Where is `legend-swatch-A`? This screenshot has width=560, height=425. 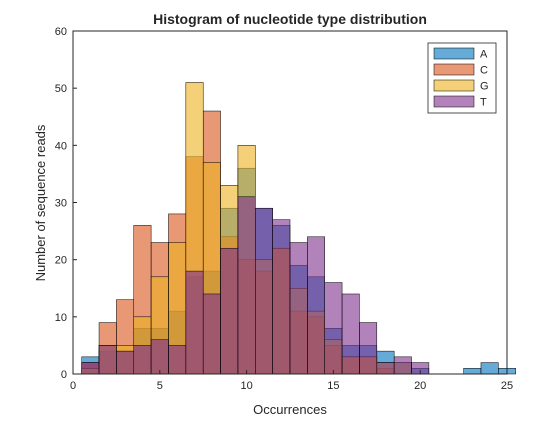 legend-swatch-A is located at coordinates (454, 53).